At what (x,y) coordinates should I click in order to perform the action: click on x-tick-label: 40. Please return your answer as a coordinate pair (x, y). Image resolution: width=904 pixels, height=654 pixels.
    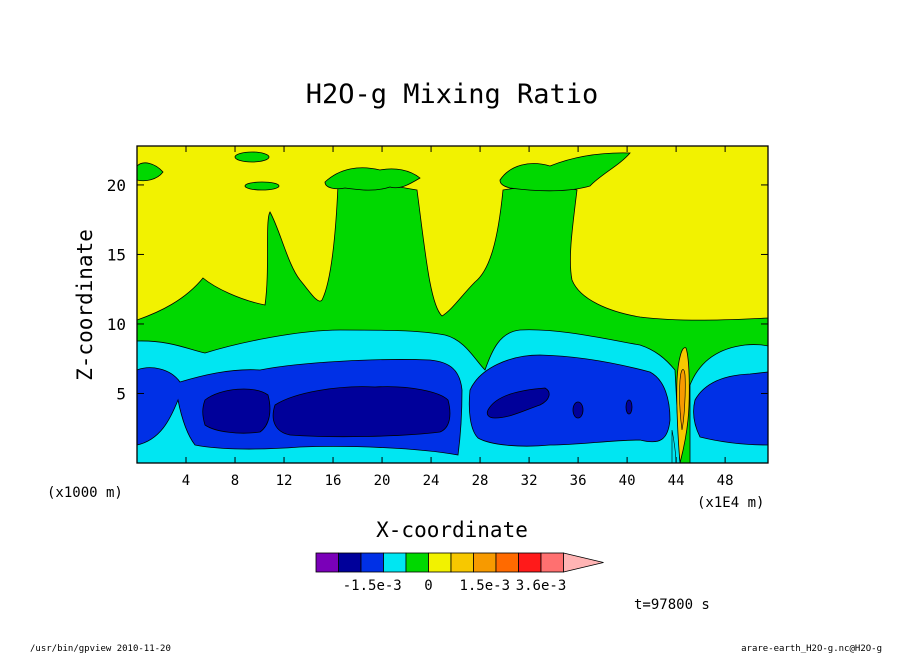
    Looking at the image, I should click on (627, 481).